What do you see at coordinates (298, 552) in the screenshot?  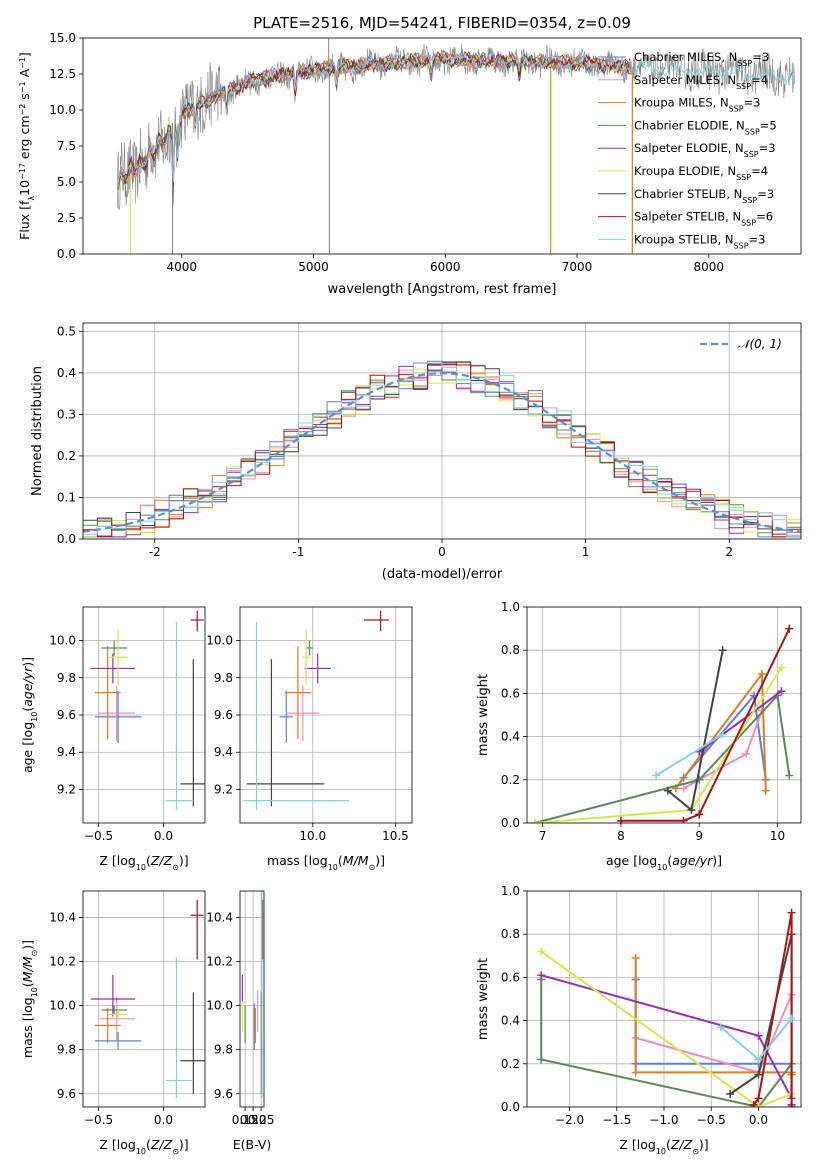 I see `x-tick-label: -1` at bounding box center [298, 552].